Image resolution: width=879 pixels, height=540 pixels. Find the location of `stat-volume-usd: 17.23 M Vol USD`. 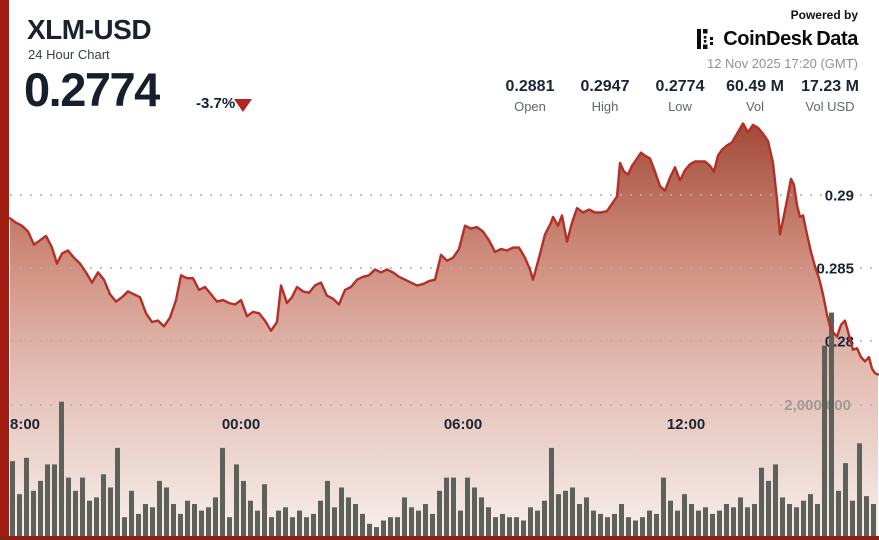

stat-volume-usd: 17.23 M Vol USD is located at coordinates (830, 96).